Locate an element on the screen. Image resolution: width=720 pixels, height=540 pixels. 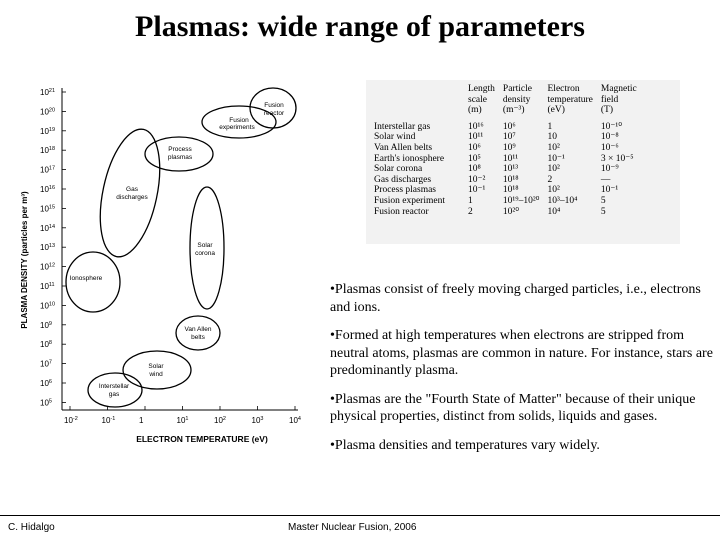
region-solar-wind: Solar wind is located at coordinates (157, 370).